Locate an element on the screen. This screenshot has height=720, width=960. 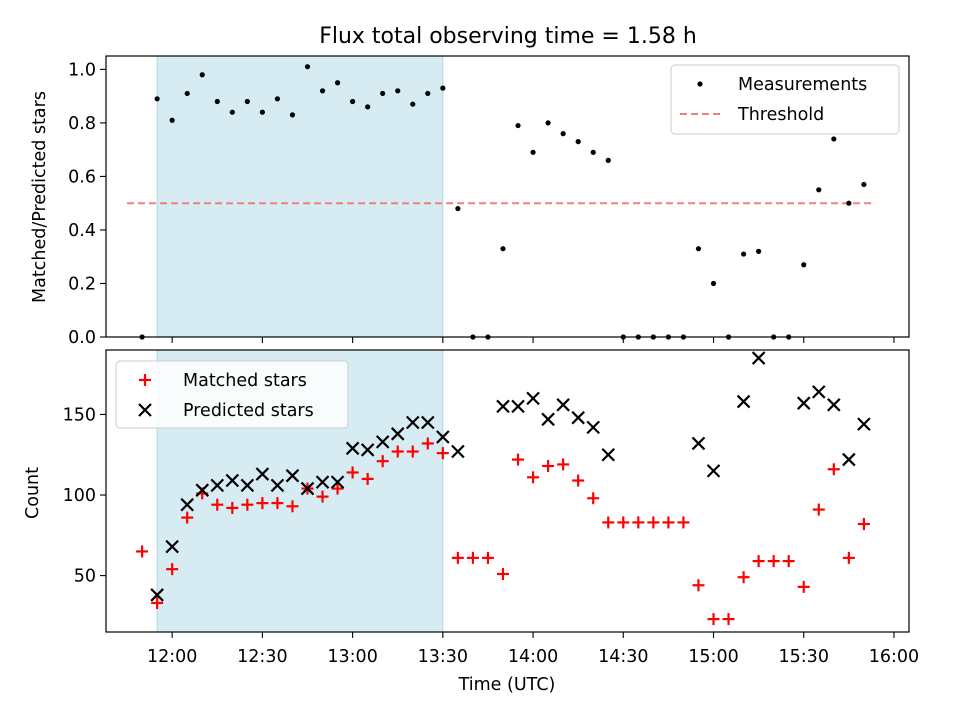
legend-predicted-label: Predicted stars is located at coordinates (248, 411).